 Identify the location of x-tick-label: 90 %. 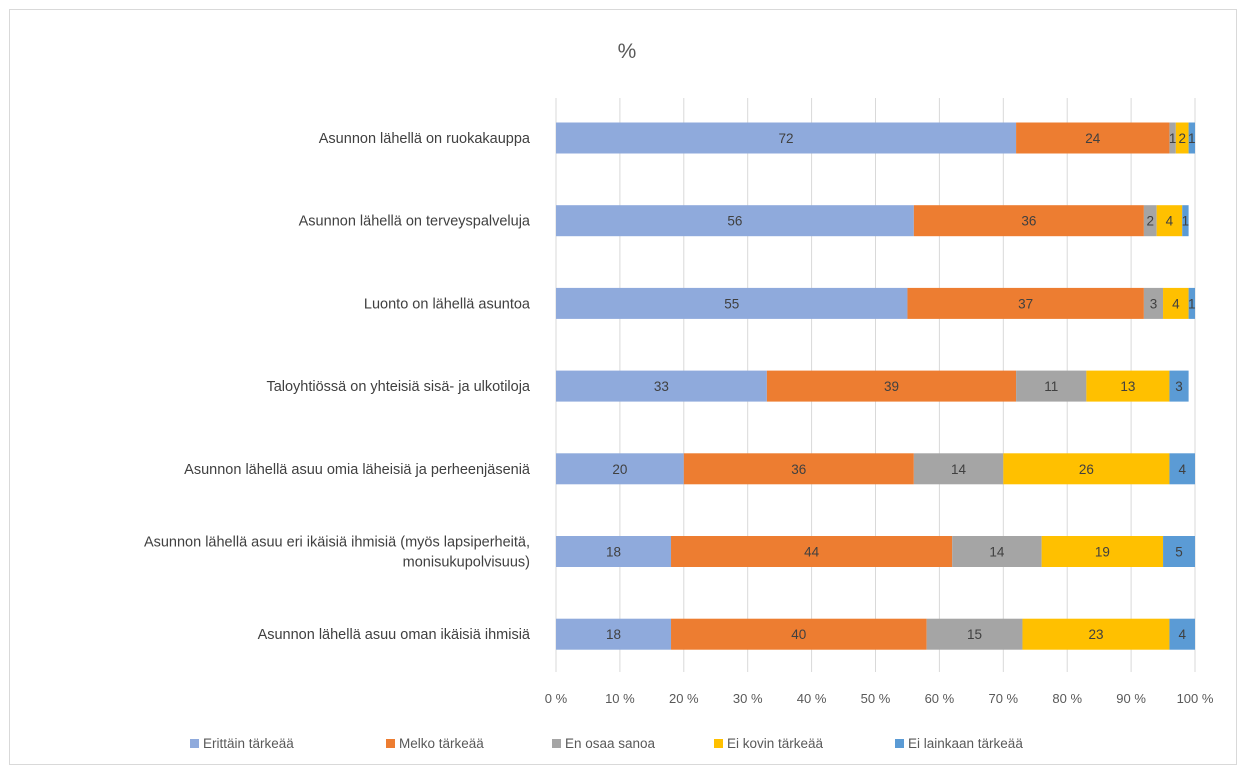
(1131, 698).